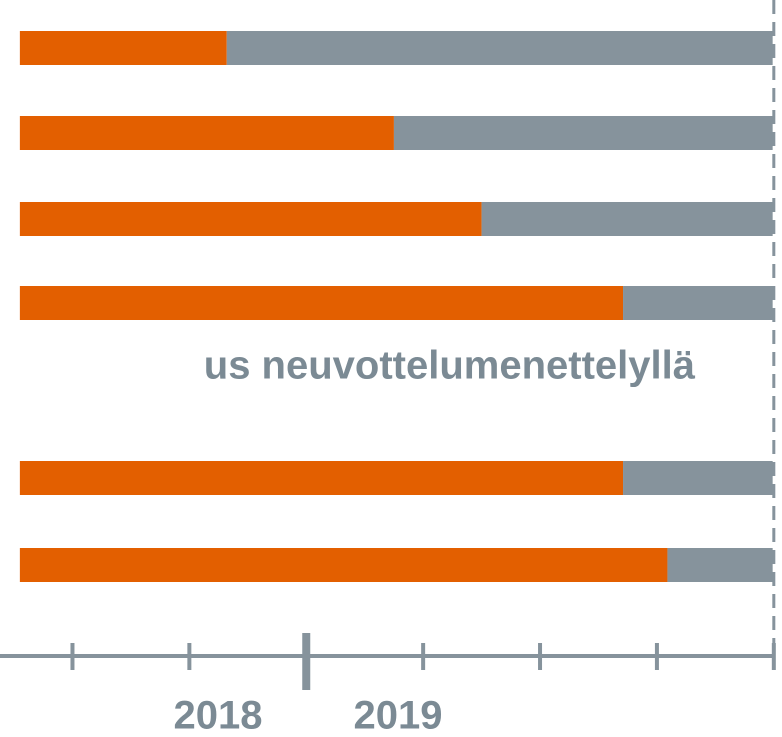  I want to click on year-label: 2019, so click(398, 715).